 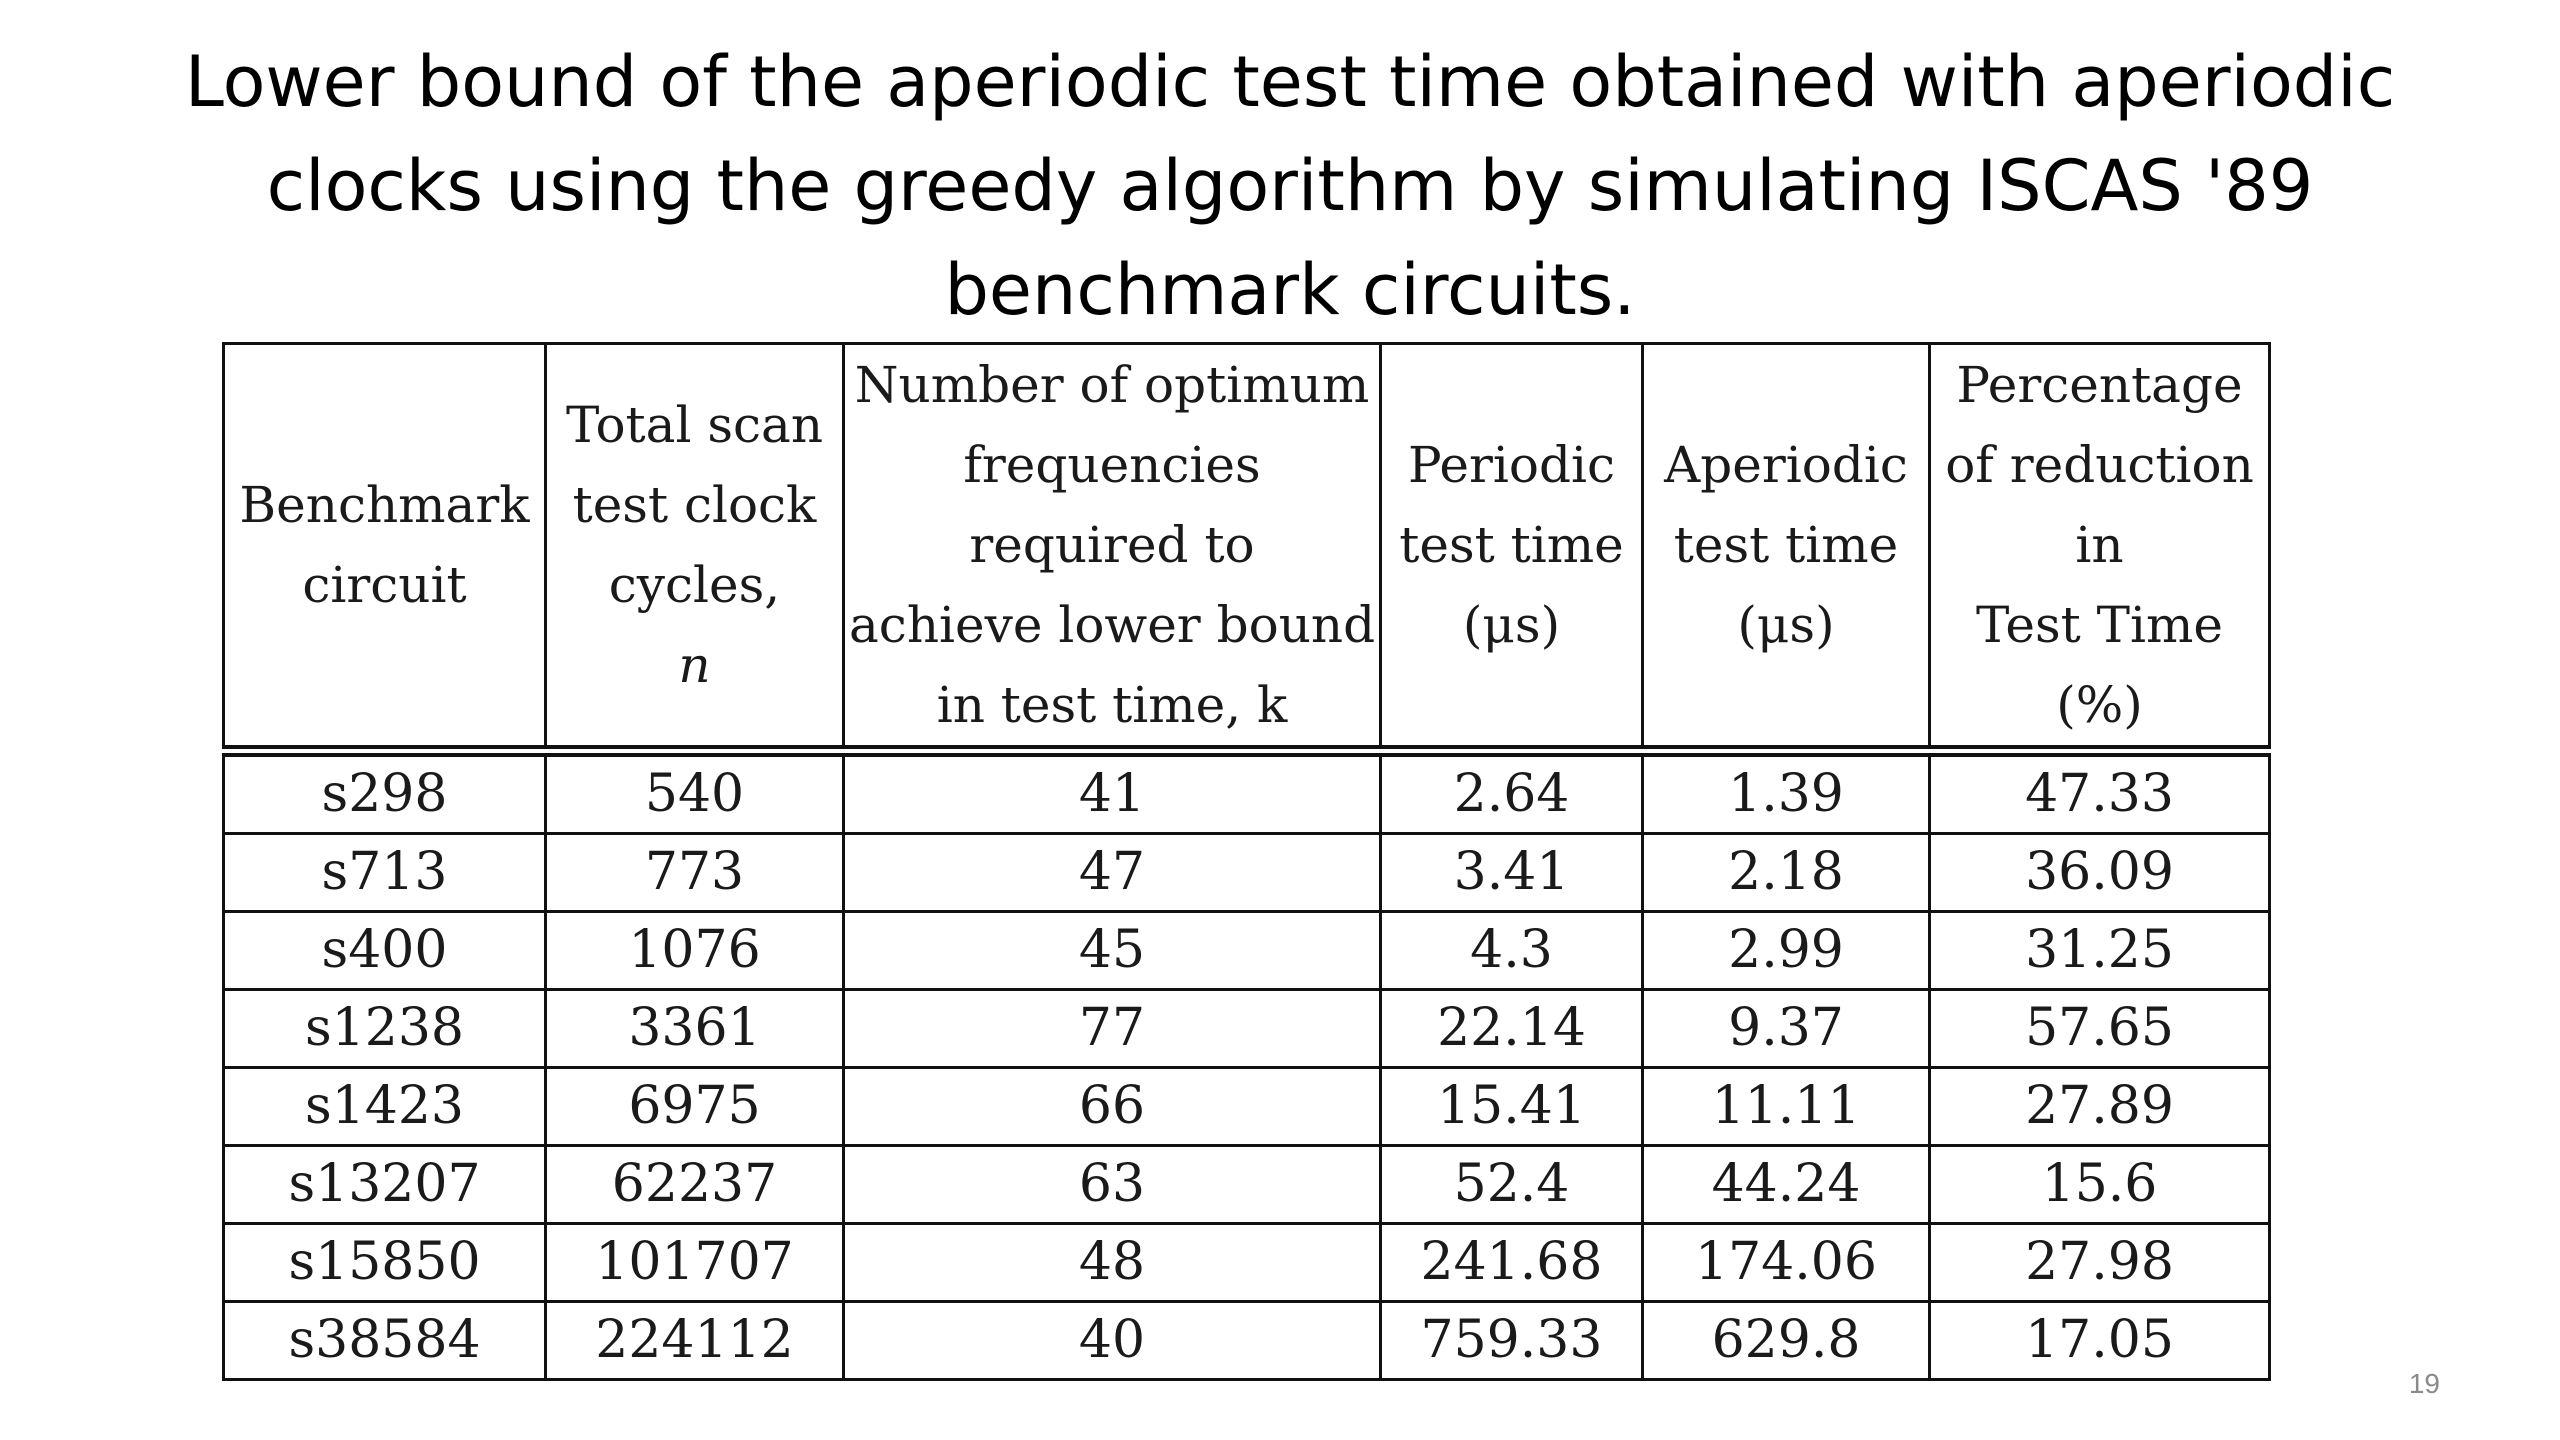 I want to click on table-row: s13207 62237 63 52.4 44.24 15.6, so click(x=1246, y=1184).